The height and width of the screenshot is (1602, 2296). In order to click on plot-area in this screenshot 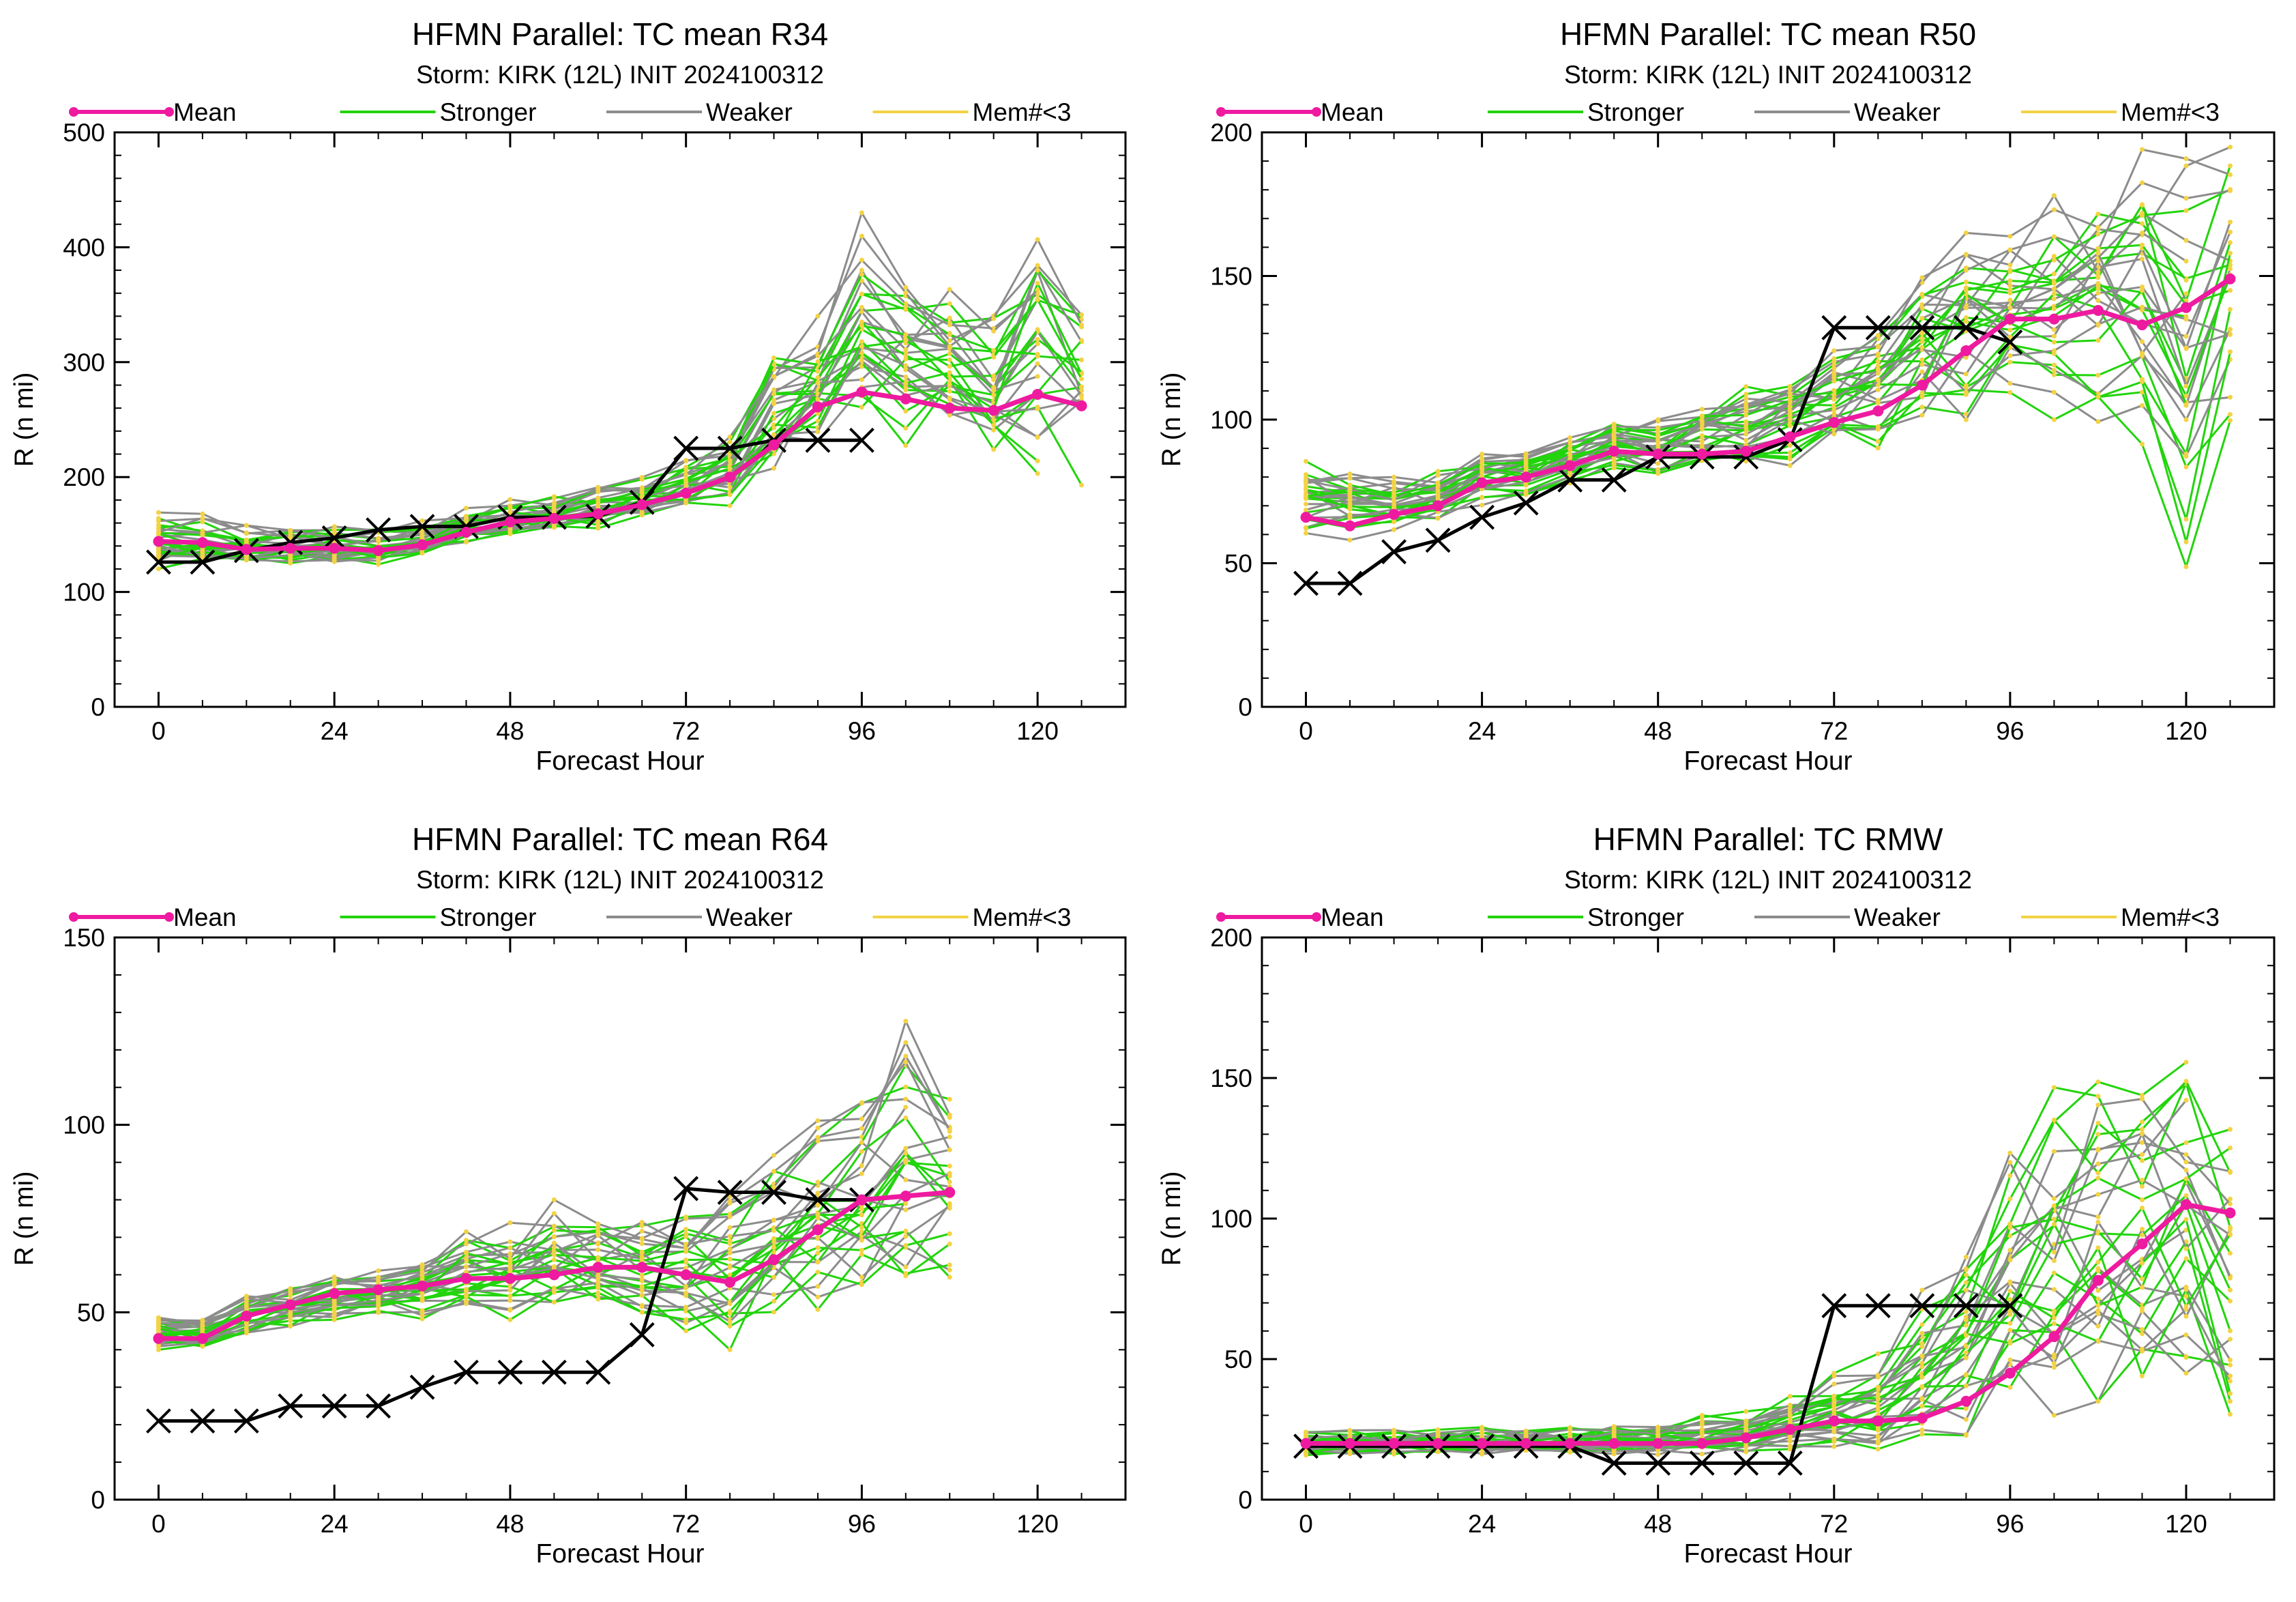, I will do `click(616, 393)`.